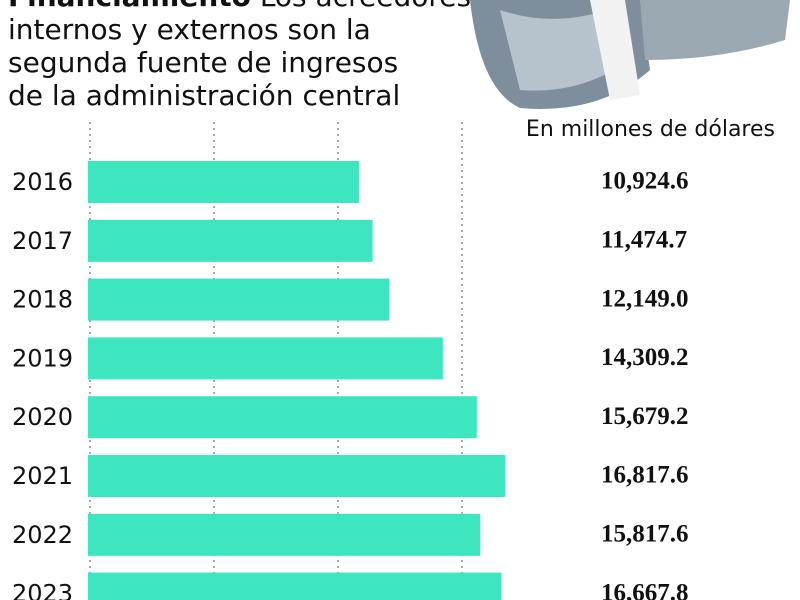  What do you see at coordinates (129, 6) in the screenshot?
I see `title-lead: Financiamiento` at bounding box center [129, 6].